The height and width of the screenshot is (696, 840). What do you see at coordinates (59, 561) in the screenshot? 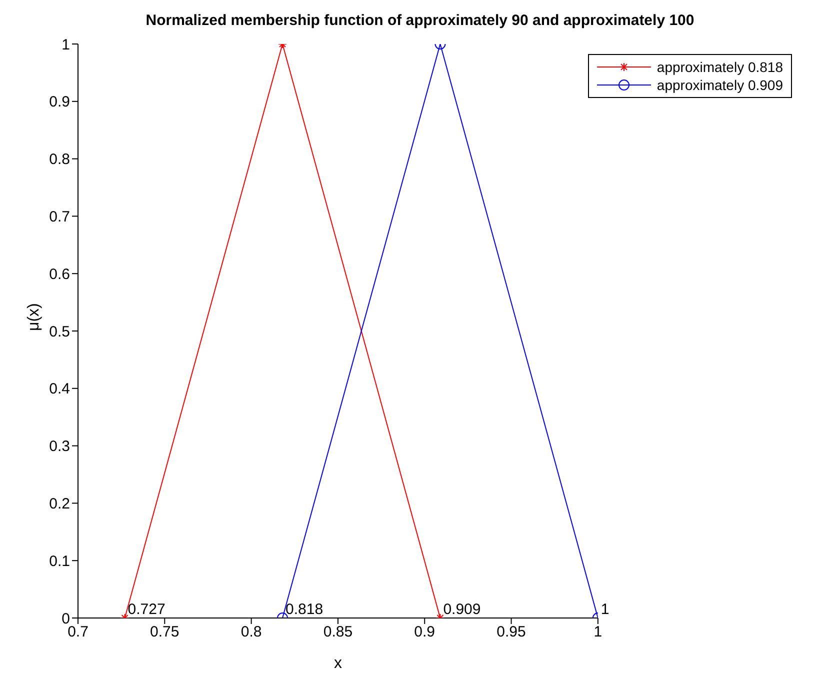
I see `y-tick-label: 0.1` at bounding box center [59, 561].